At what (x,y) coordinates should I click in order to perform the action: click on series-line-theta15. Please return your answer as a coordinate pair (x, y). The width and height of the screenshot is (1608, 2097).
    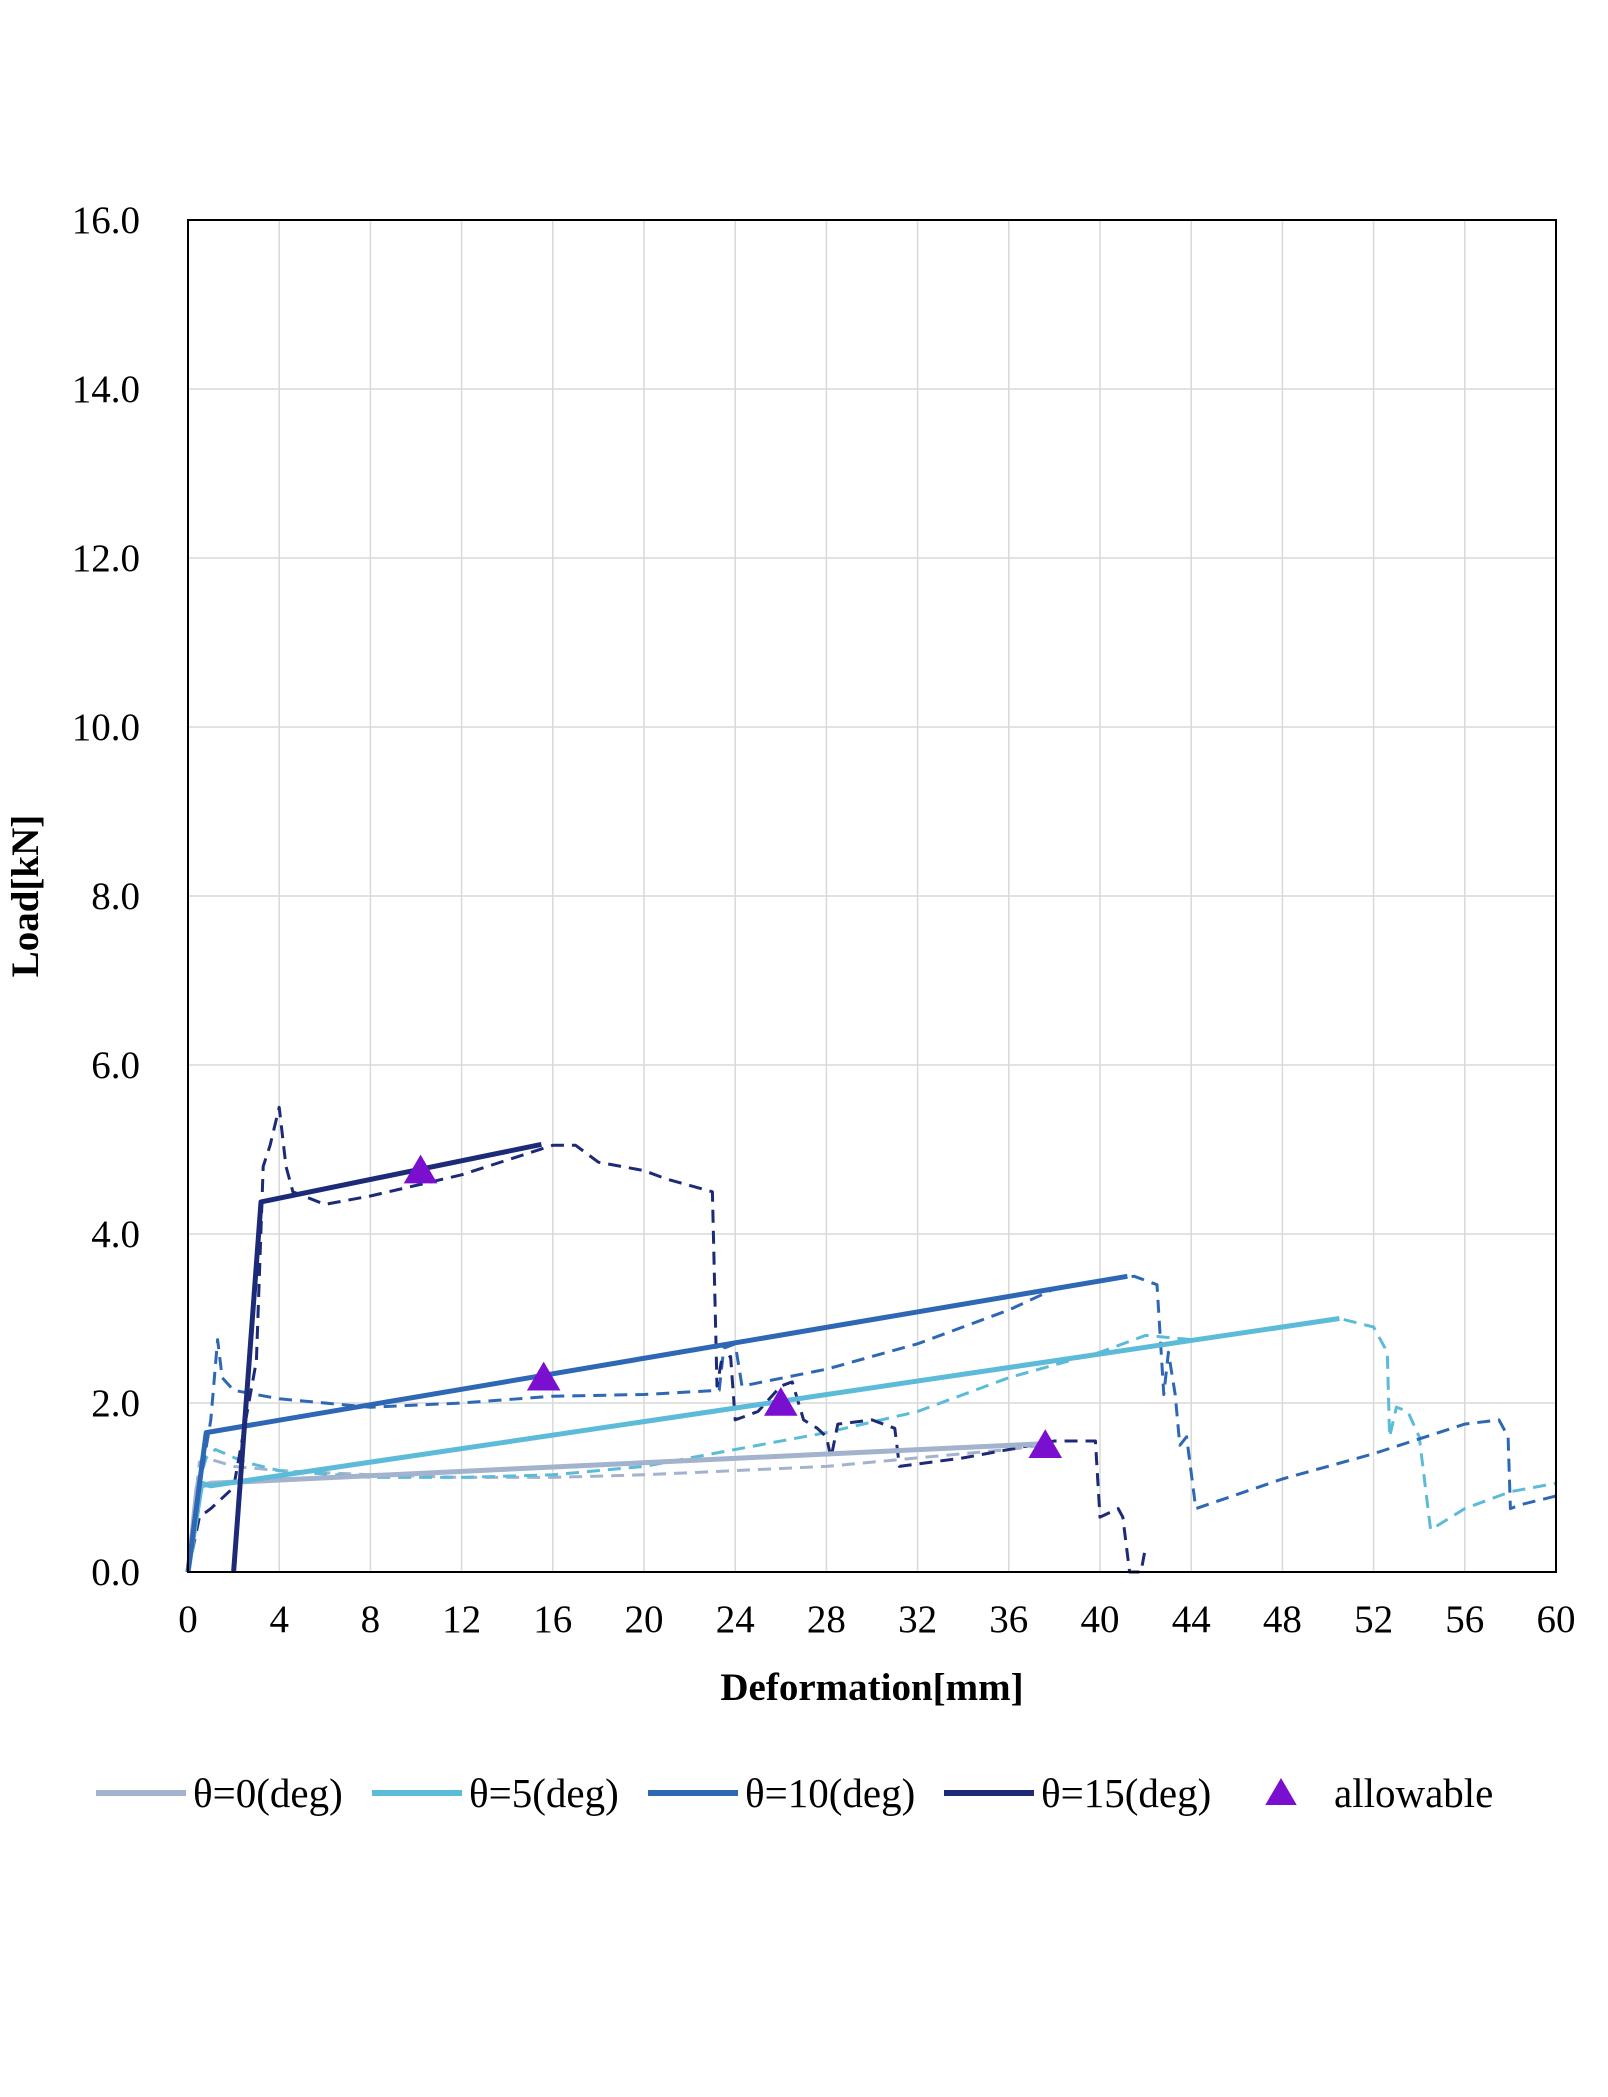
    Looking at the image, I should click on (386, 1357).